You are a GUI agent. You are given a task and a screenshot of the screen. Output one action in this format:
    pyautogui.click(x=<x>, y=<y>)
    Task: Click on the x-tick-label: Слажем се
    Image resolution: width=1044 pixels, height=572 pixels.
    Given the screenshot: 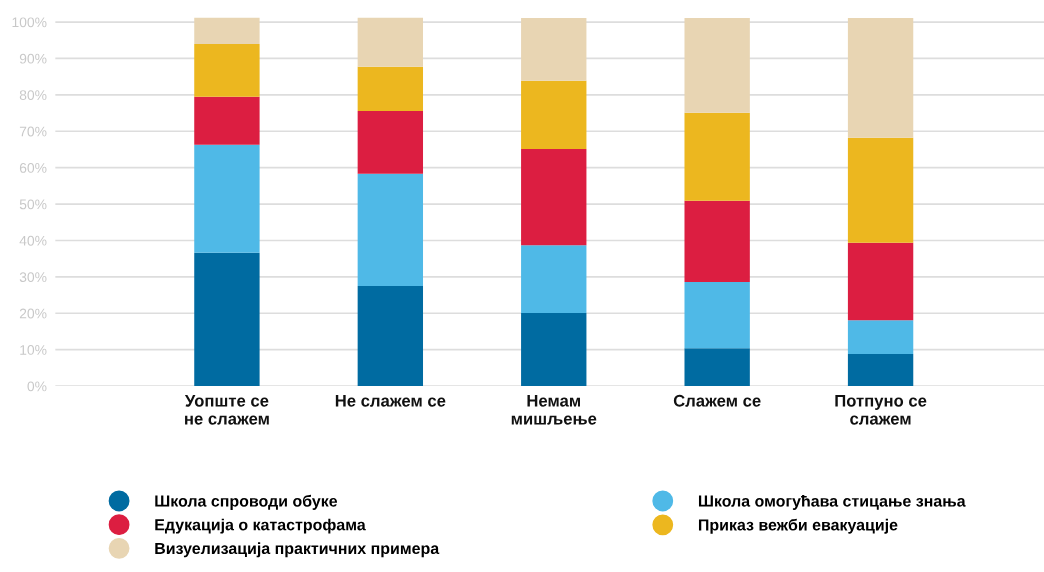 What is the action you would take?
    pyautogui.click(x=717, y=400)
    